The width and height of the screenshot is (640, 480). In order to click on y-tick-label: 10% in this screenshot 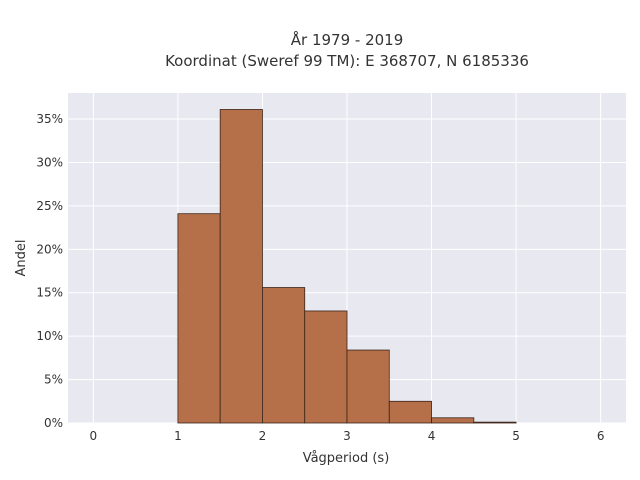, I will do `click(49, 336)`.